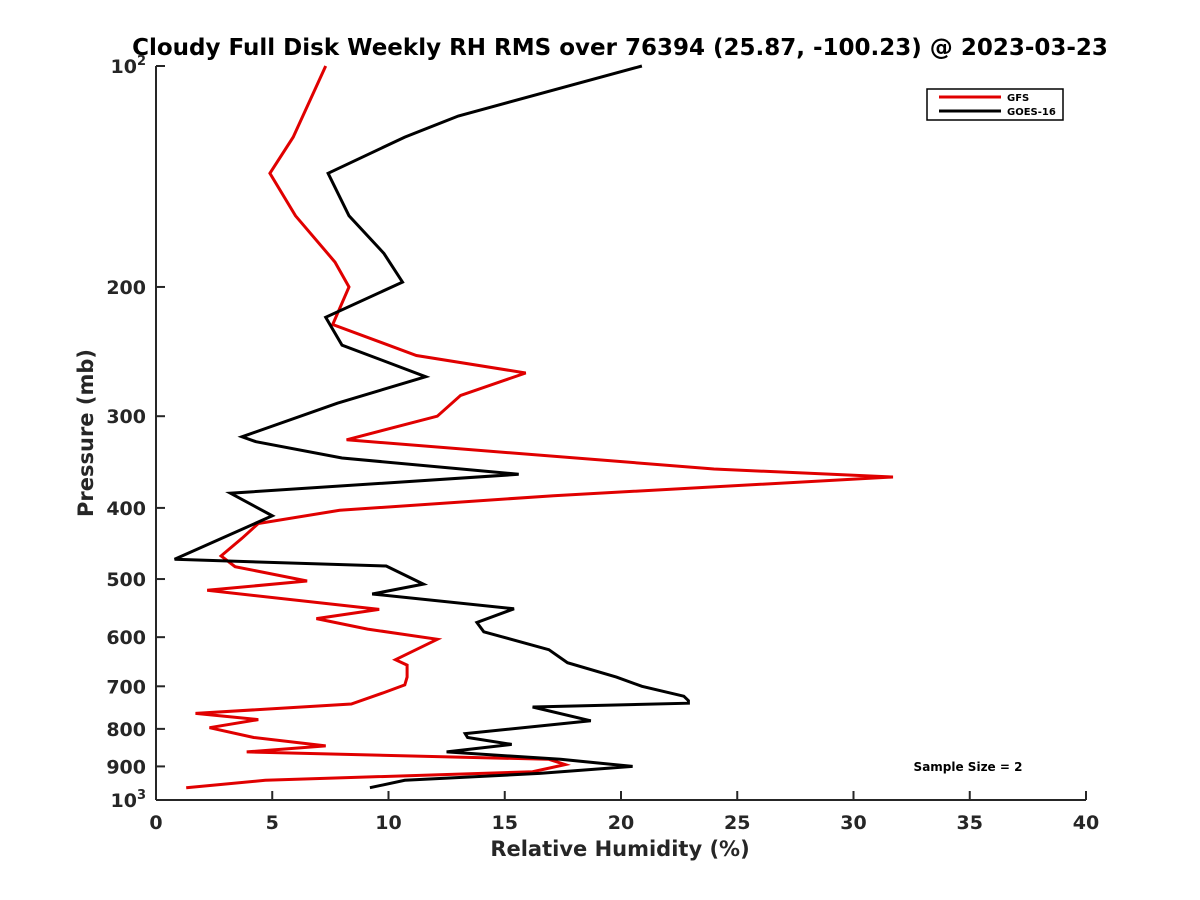  Describe the element at coordinates (126, 509) in the screenshot. I see `y-tick-label: 400` at that location.